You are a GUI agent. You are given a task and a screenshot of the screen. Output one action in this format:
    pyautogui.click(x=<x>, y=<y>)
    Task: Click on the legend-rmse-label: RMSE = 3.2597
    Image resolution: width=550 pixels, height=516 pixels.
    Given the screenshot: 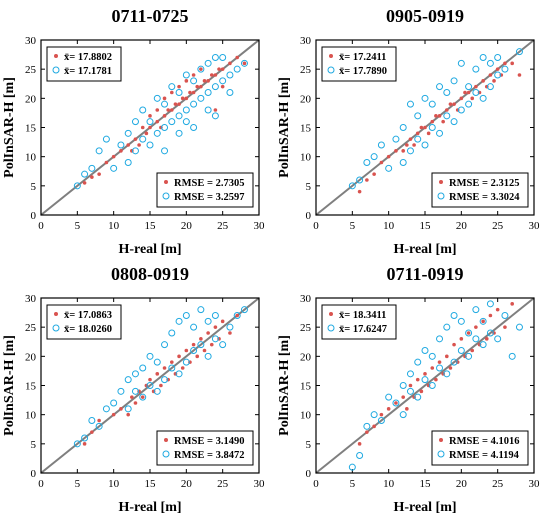 What is the action you would take?
    pyautogui.click(x=209, y=197)
    